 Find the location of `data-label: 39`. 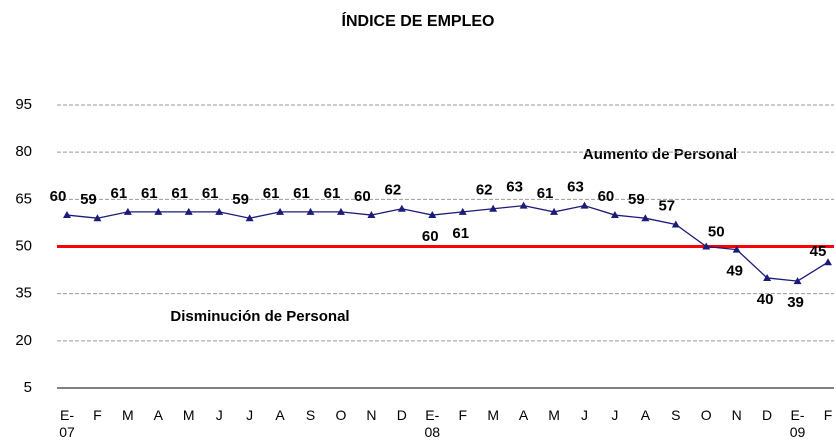

data-label: 39 is located at coordinates (795, 302).